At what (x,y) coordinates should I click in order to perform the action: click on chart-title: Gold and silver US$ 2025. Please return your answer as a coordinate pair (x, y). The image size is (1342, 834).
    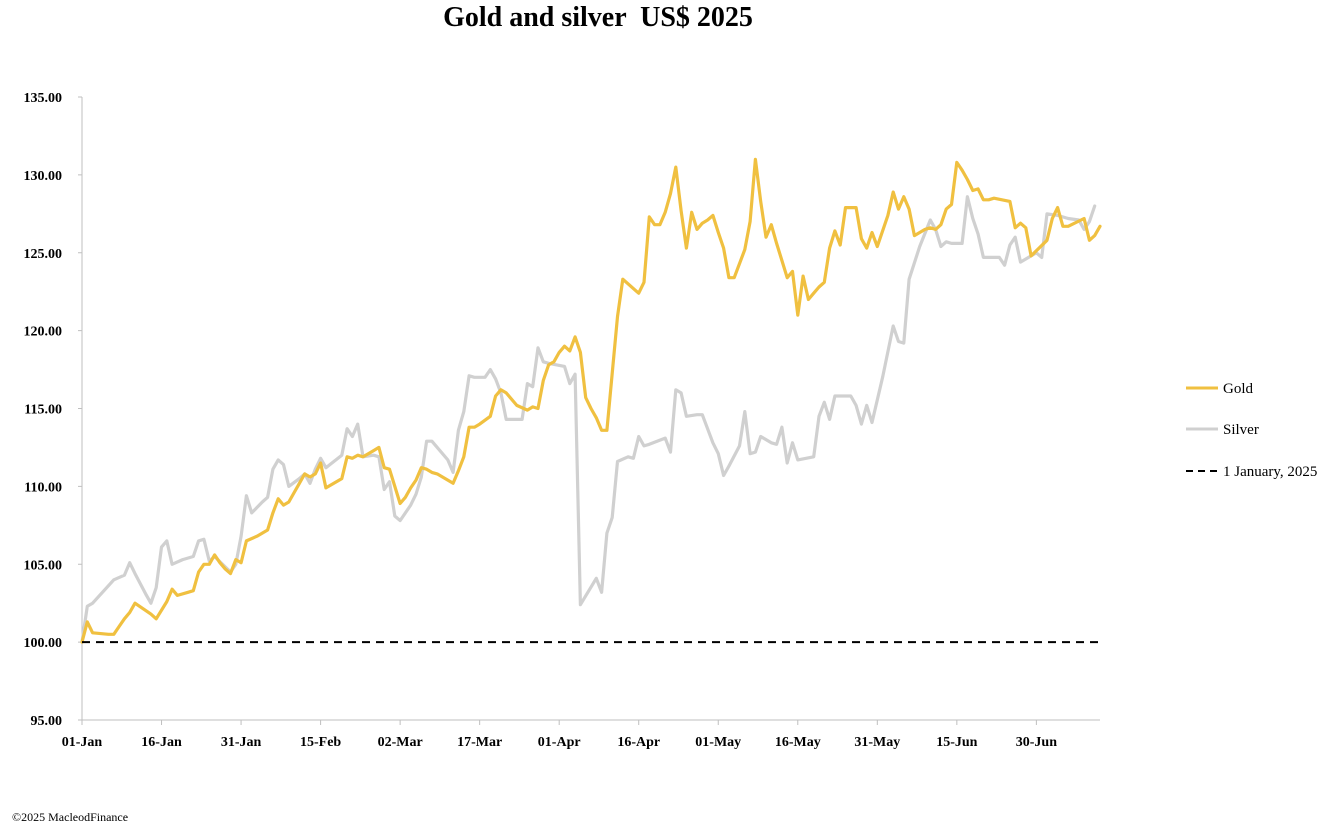
    Looking at the image, I should click on (598, 17).